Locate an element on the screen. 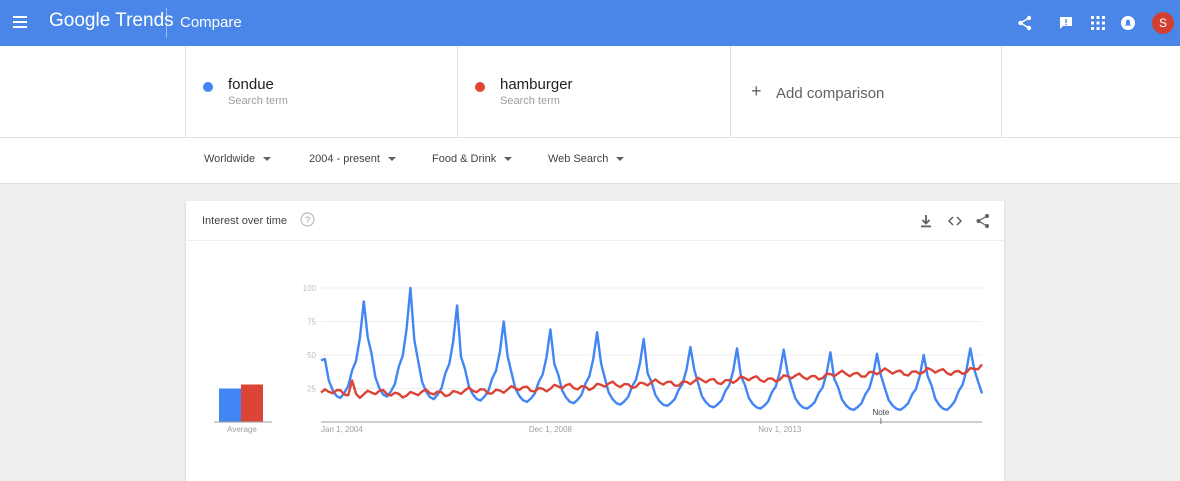 Image resolution: width=1180 pixels, height=481 pixels. series-line-fondue is located at coordinates (652, 349).